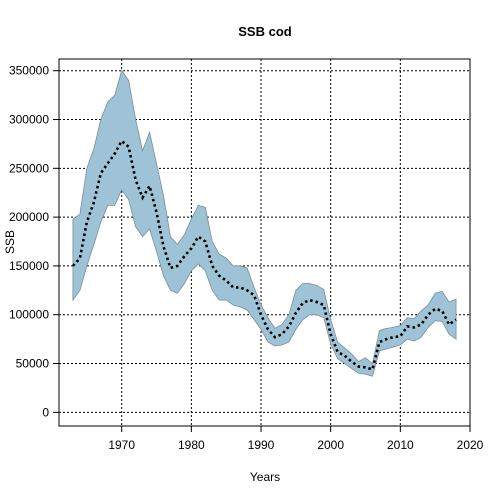 This screenshot has height=500, width=500. I want to click on x-axis: 1970 1980 1990 2000 2010 2020, so click(296, 439).